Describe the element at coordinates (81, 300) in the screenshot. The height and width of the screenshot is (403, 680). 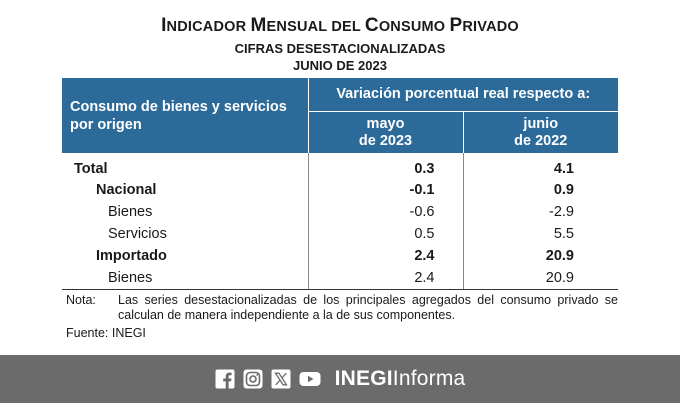
I see `note-label: Nota:` at that location.